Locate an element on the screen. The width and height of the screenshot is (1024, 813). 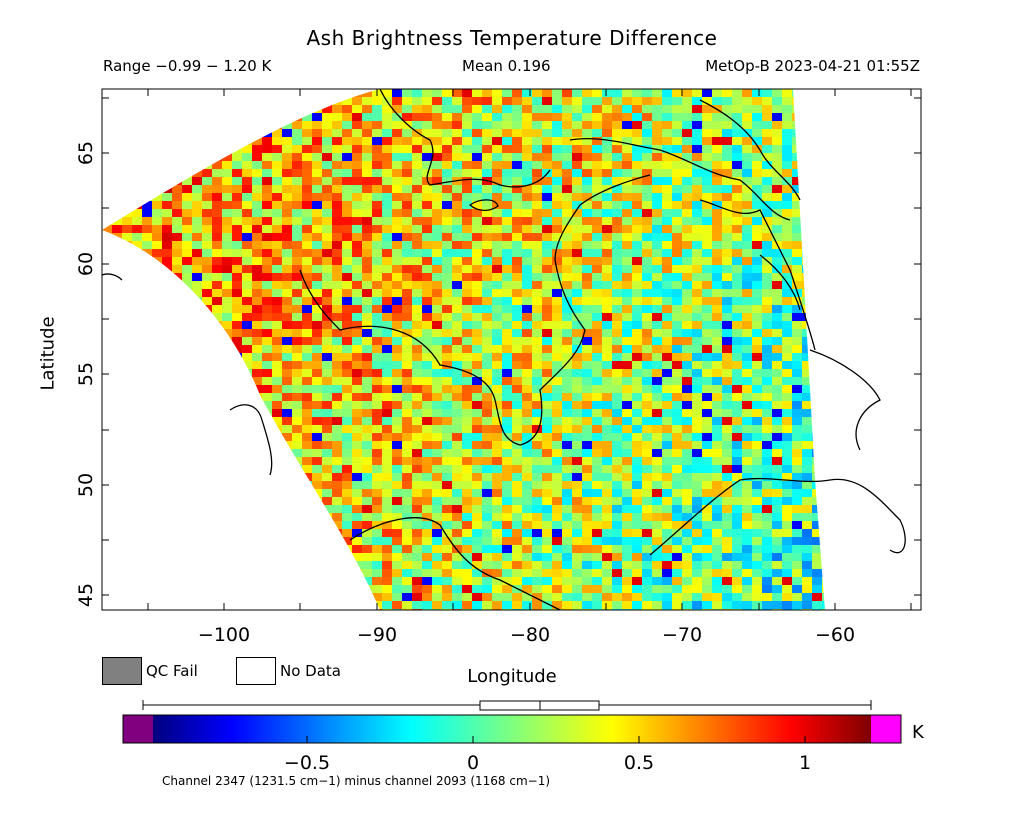
colorbar-tick-labels: −0.5 0 0.5 1 is located at coordinates (547, 763).